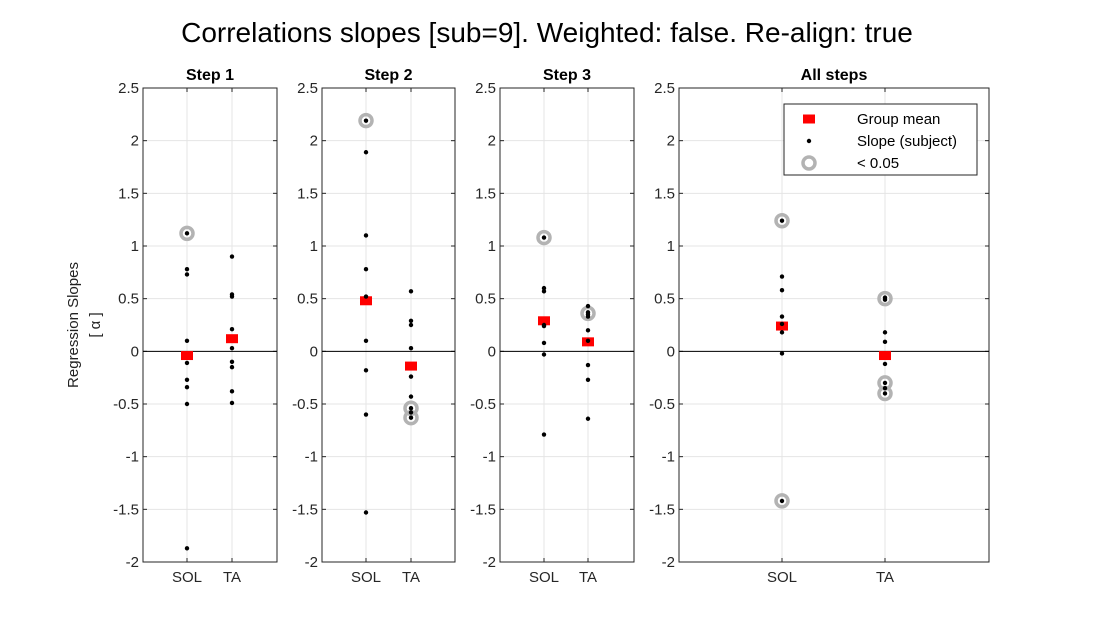 Image resolution: width=1094 pixels, height=630 pixels. Describe the element at coordinates (809, 141) in the screenshot. I see `legend-swatch-slope` at that location.